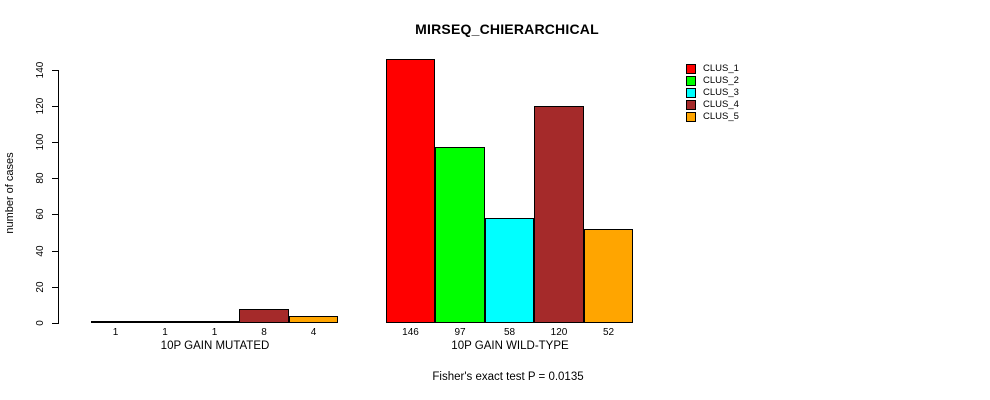 This screenshot has width=990, height=400. What do you see at coordinates (40, 214) in the screenshot?
I see `y-tick-label: 60` at bounding box center [40, 214].